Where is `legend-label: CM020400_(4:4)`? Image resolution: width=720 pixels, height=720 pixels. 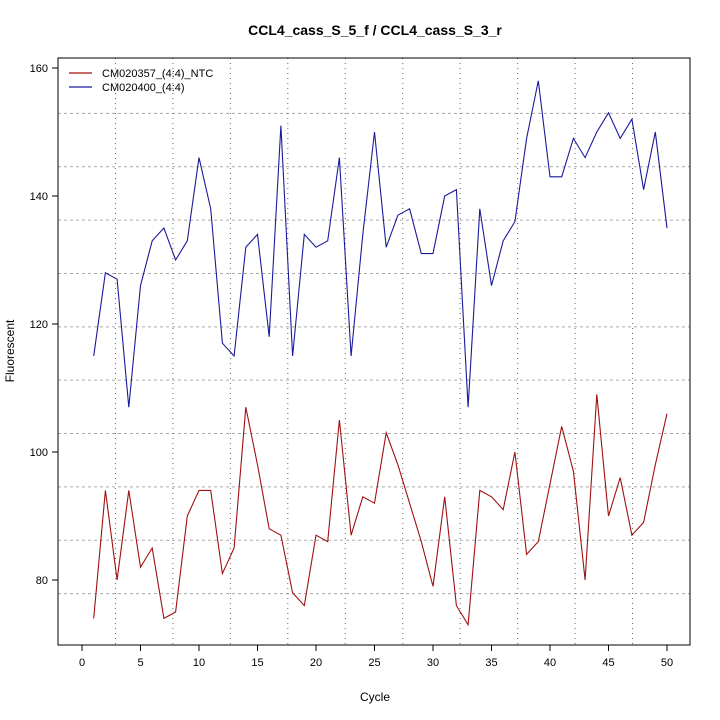 legend-label: CM020400_(4:4) is located at coordinates (143, 88).